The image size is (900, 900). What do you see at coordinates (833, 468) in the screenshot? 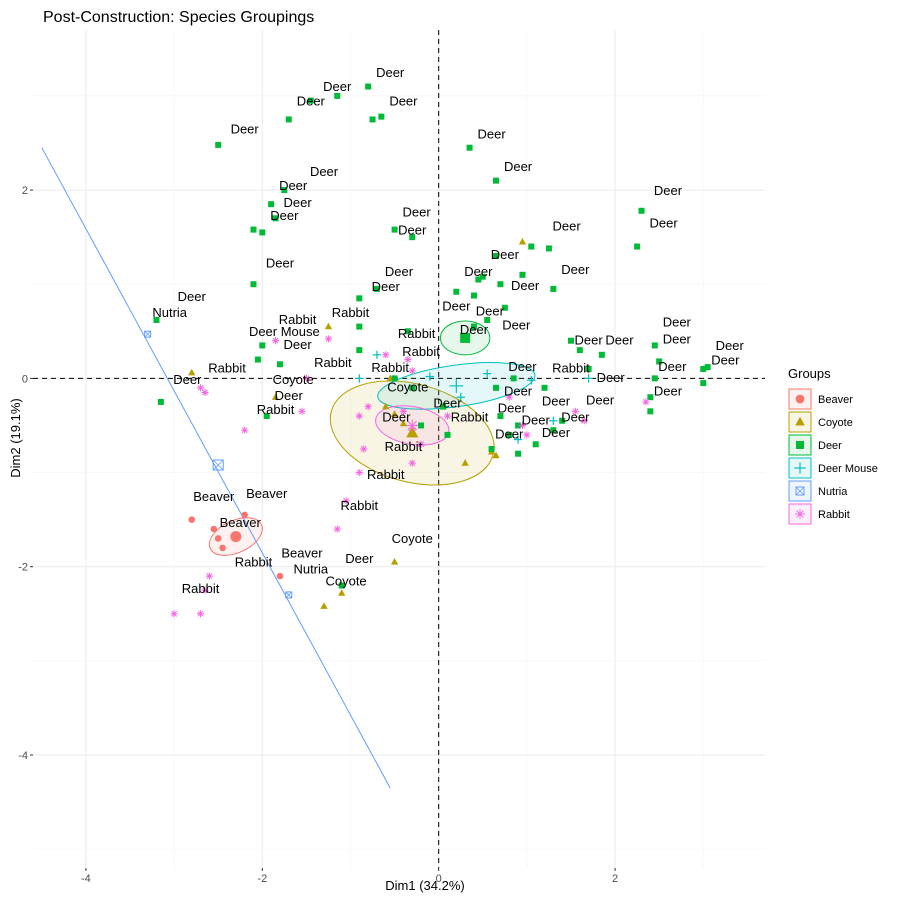
I see `legend-item-deer-mouse: Deer Mouse` at bounding box center [833, 468].